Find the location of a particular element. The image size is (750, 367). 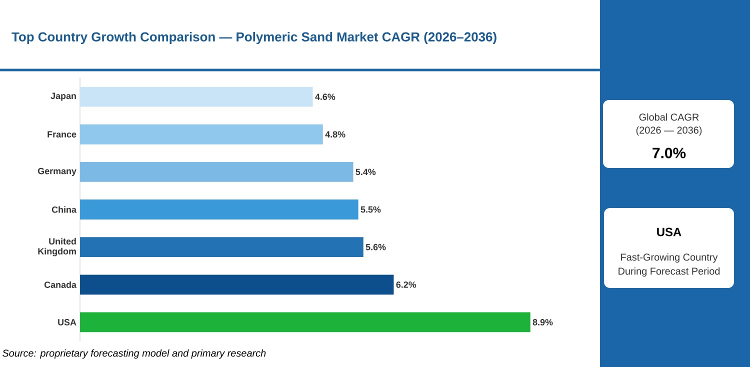

y-tick-label: Canada is located at coordinates (60, 284).